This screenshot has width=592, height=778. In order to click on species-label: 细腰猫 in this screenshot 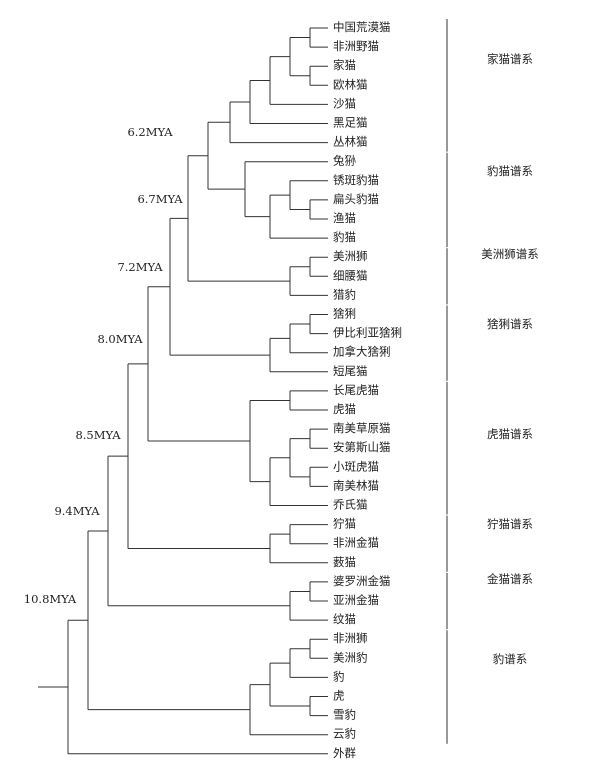, I will do `click(350, 275)`.